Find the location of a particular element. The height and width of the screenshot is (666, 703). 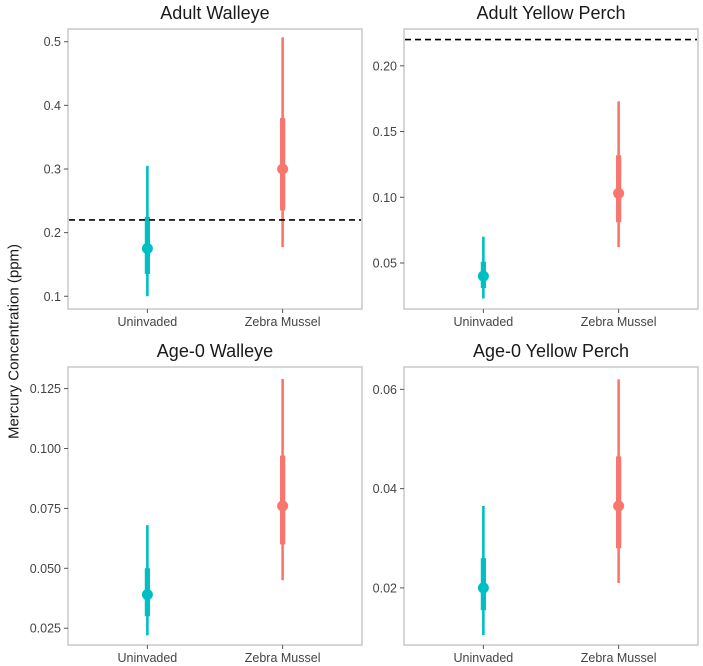

y-tick-label: 0.3 is located at coordinates (52, 170).